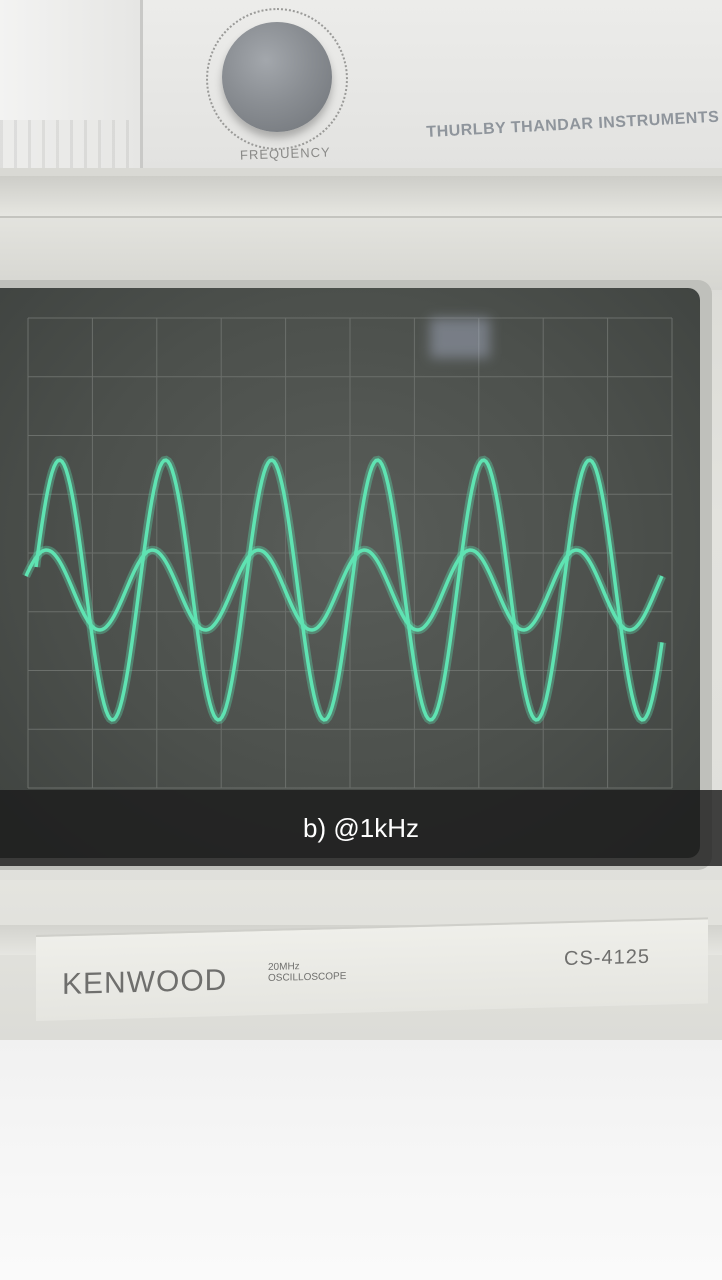  I want to click on waveform-trace-small, so click(344, 590).